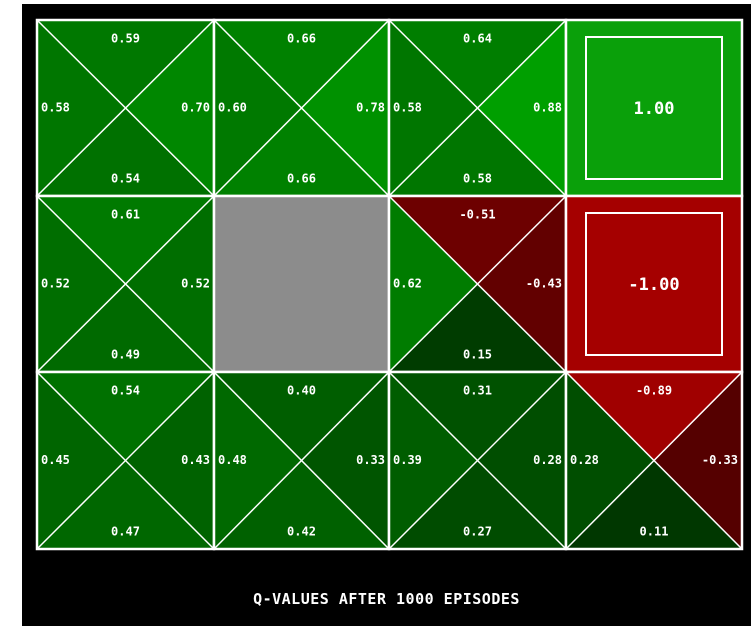 The image size is (751, 626). Describe the element at coordinates (195, 460) in the screenshot. I see `q-value-east: 0.43` at that location.